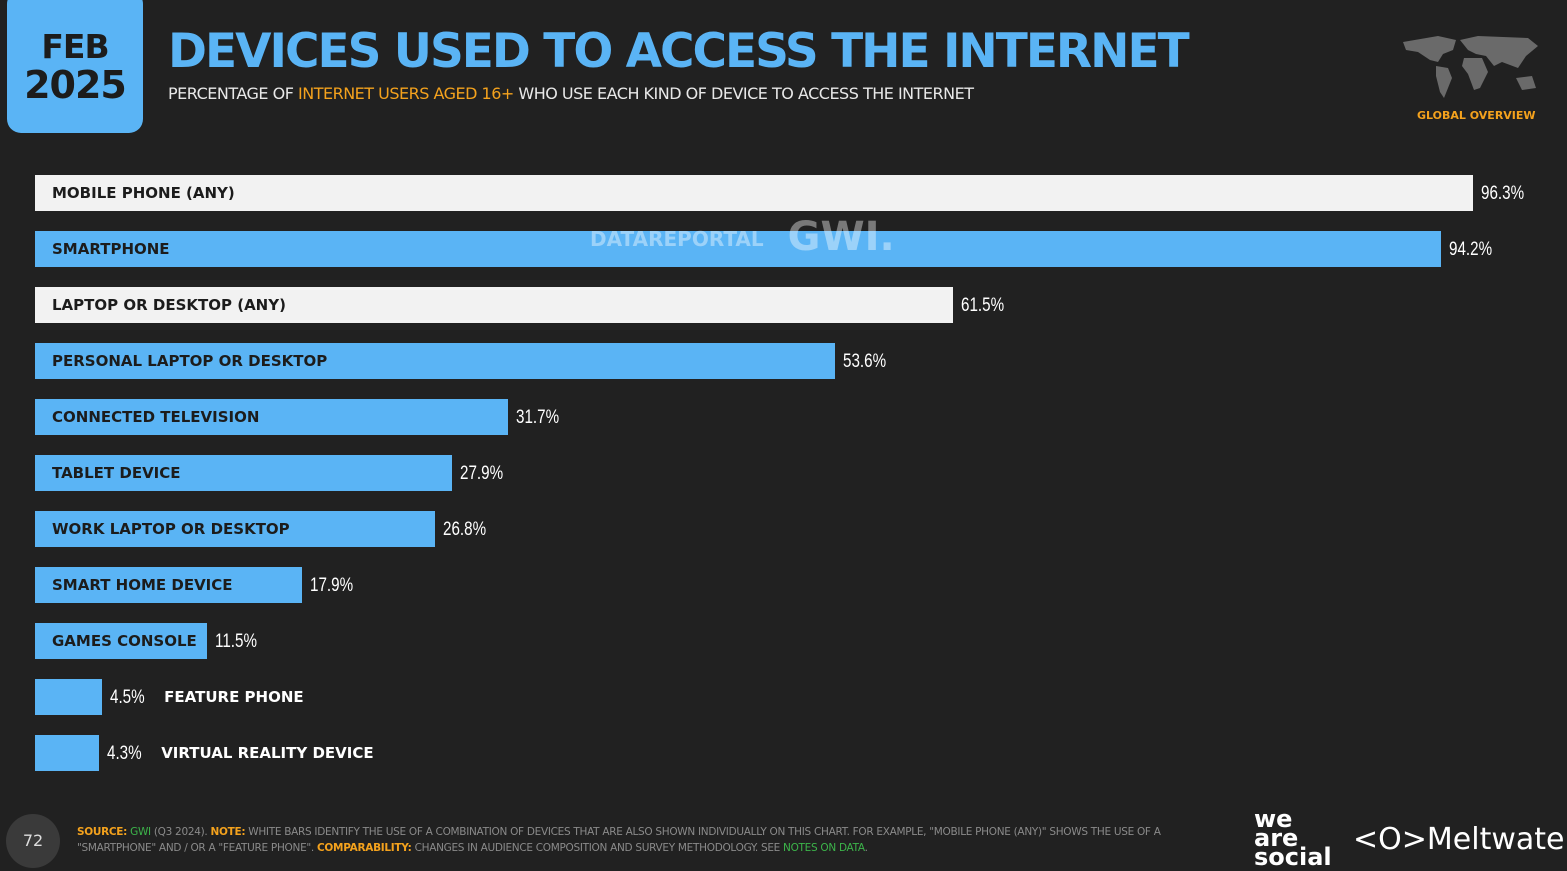 This screenshot has width=1567, height=871. I want to click on date-badge: FEB 2025, so click(75, 66).